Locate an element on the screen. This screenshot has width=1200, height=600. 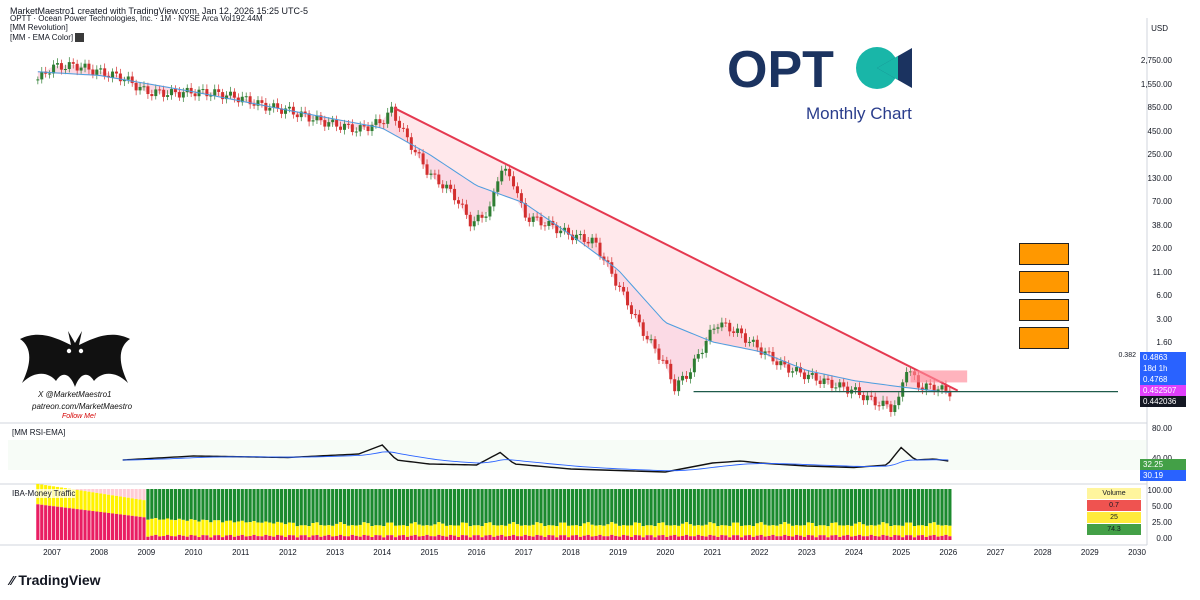
indicator-revolution-label: [MM Revolution] is located at coordinates (39, 27).